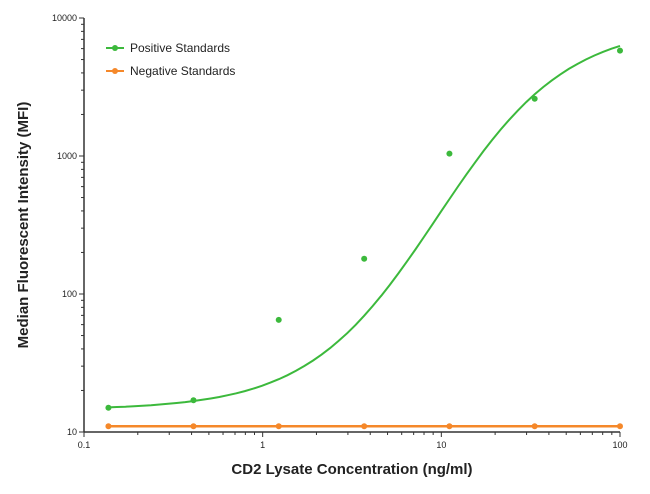 This screenshot has width=650, height=494. I want to click on legend-item: Positive Standards, so click(168, 48).